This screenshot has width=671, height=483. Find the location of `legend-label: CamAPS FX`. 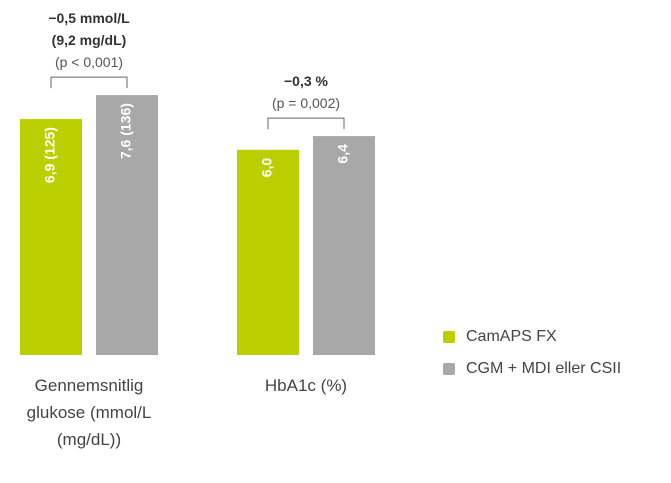

legend-label: CamAPS FX is located at coordinates (511, 336).